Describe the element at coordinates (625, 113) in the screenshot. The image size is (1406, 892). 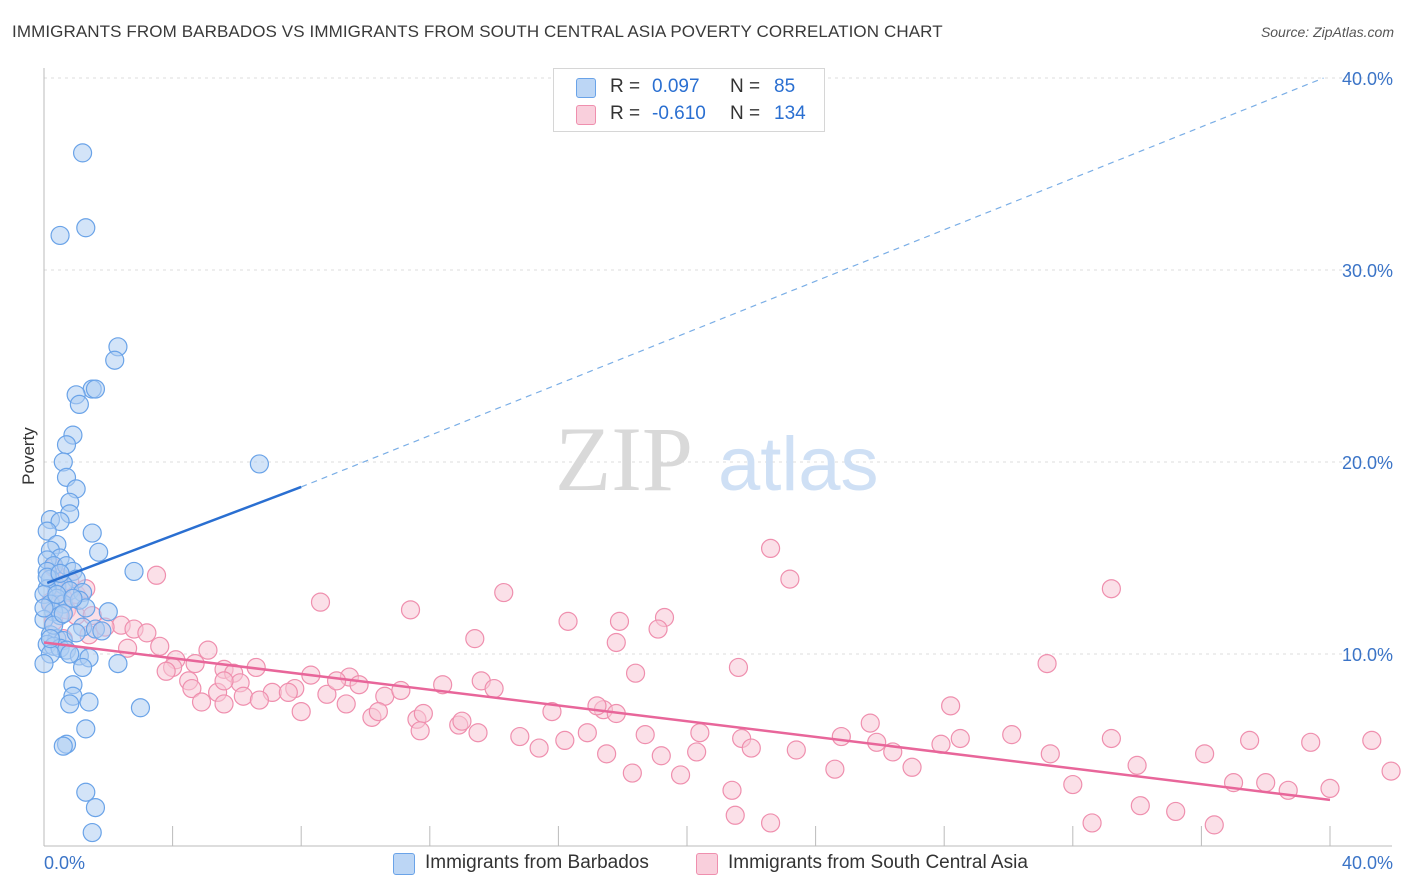
I see `legend-r-label: R =` at that location.